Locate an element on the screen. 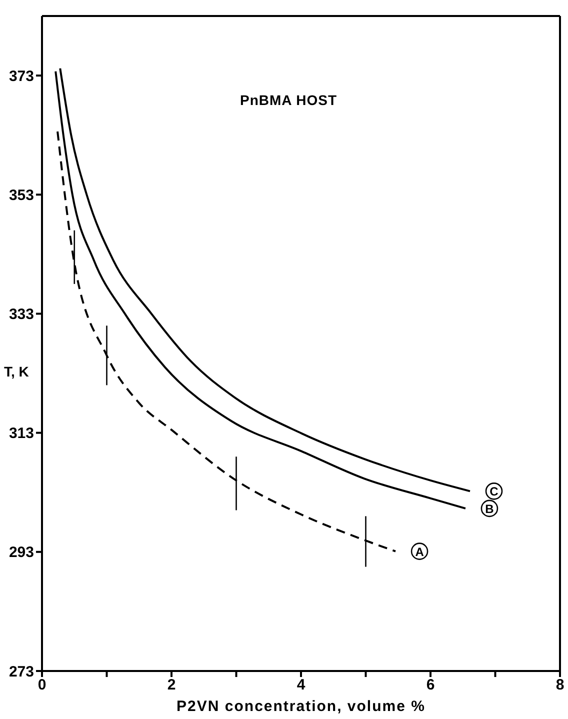  x-tick-label: 0 is located at coordinates (42, 685).